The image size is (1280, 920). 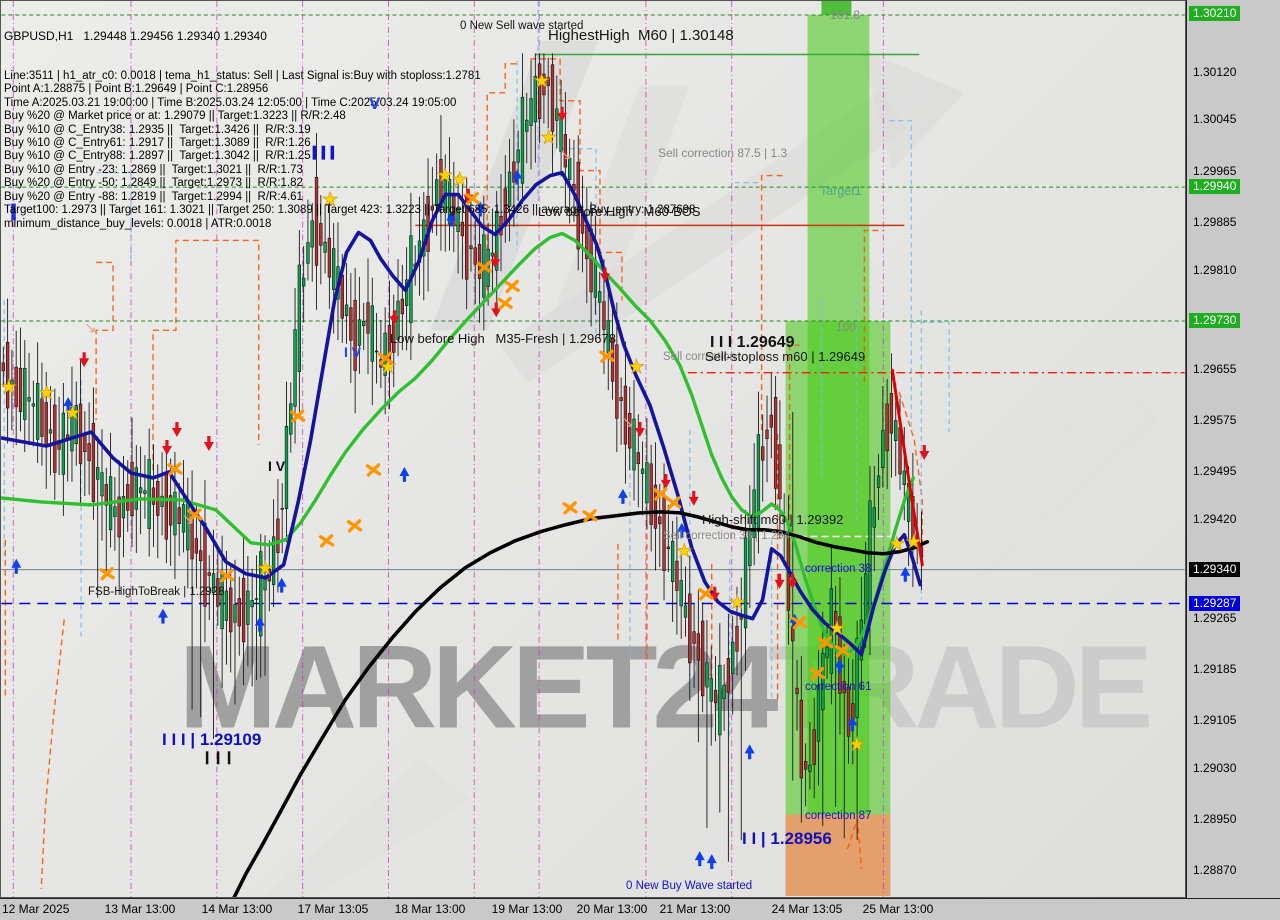 I want to click on price-axis-label: 1.29495, so click(x=1215, y=470).